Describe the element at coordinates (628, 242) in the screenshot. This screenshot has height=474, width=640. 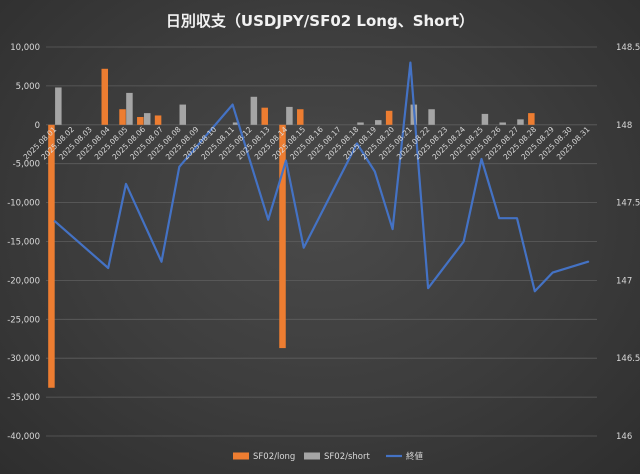
I see `right-axis-ticks: 146 146.5 147 147.5 148 148.5` at that location.